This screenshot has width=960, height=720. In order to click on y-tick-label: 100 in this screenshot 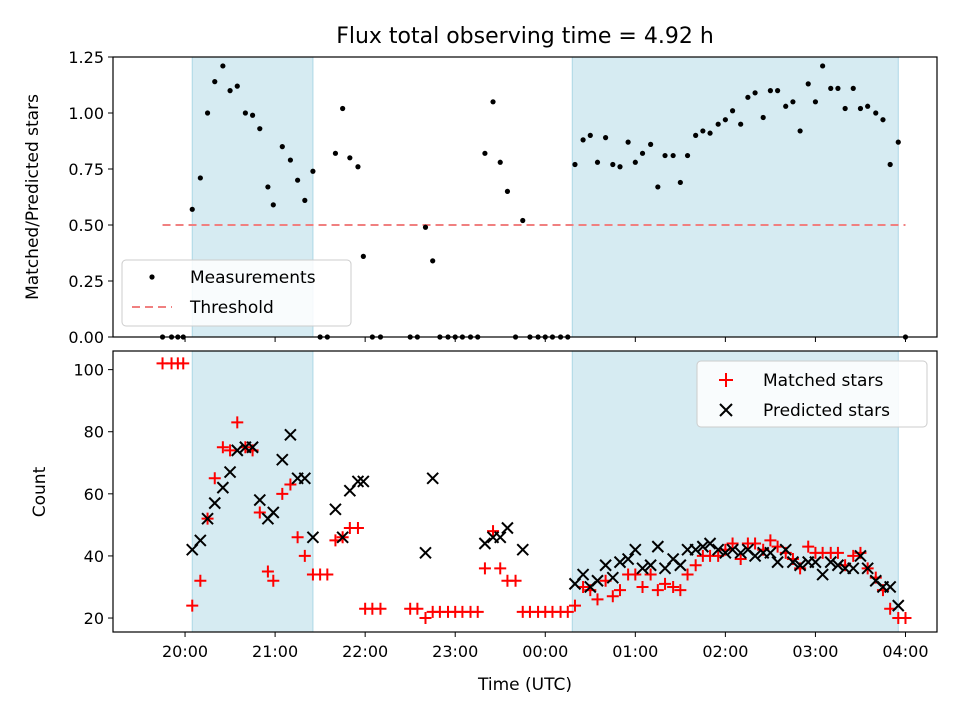, I will do `click(88, 370)`.